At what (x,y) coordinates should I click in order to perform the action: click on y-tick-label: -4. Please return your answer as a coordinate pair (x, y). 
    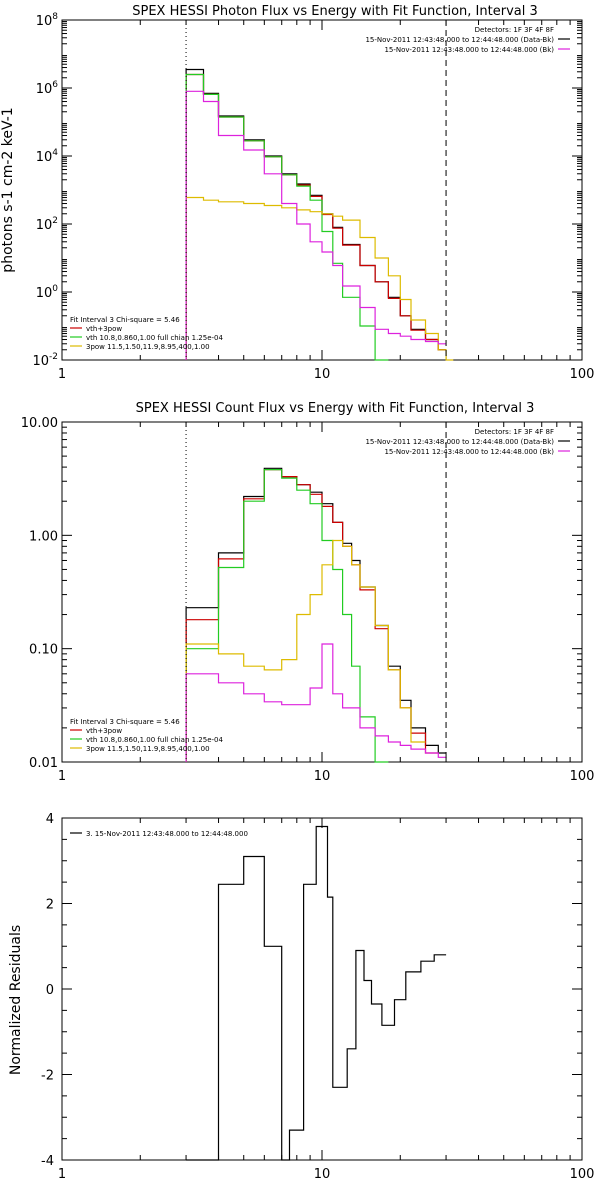
    Looking at the image, I should click on (47, 1161).